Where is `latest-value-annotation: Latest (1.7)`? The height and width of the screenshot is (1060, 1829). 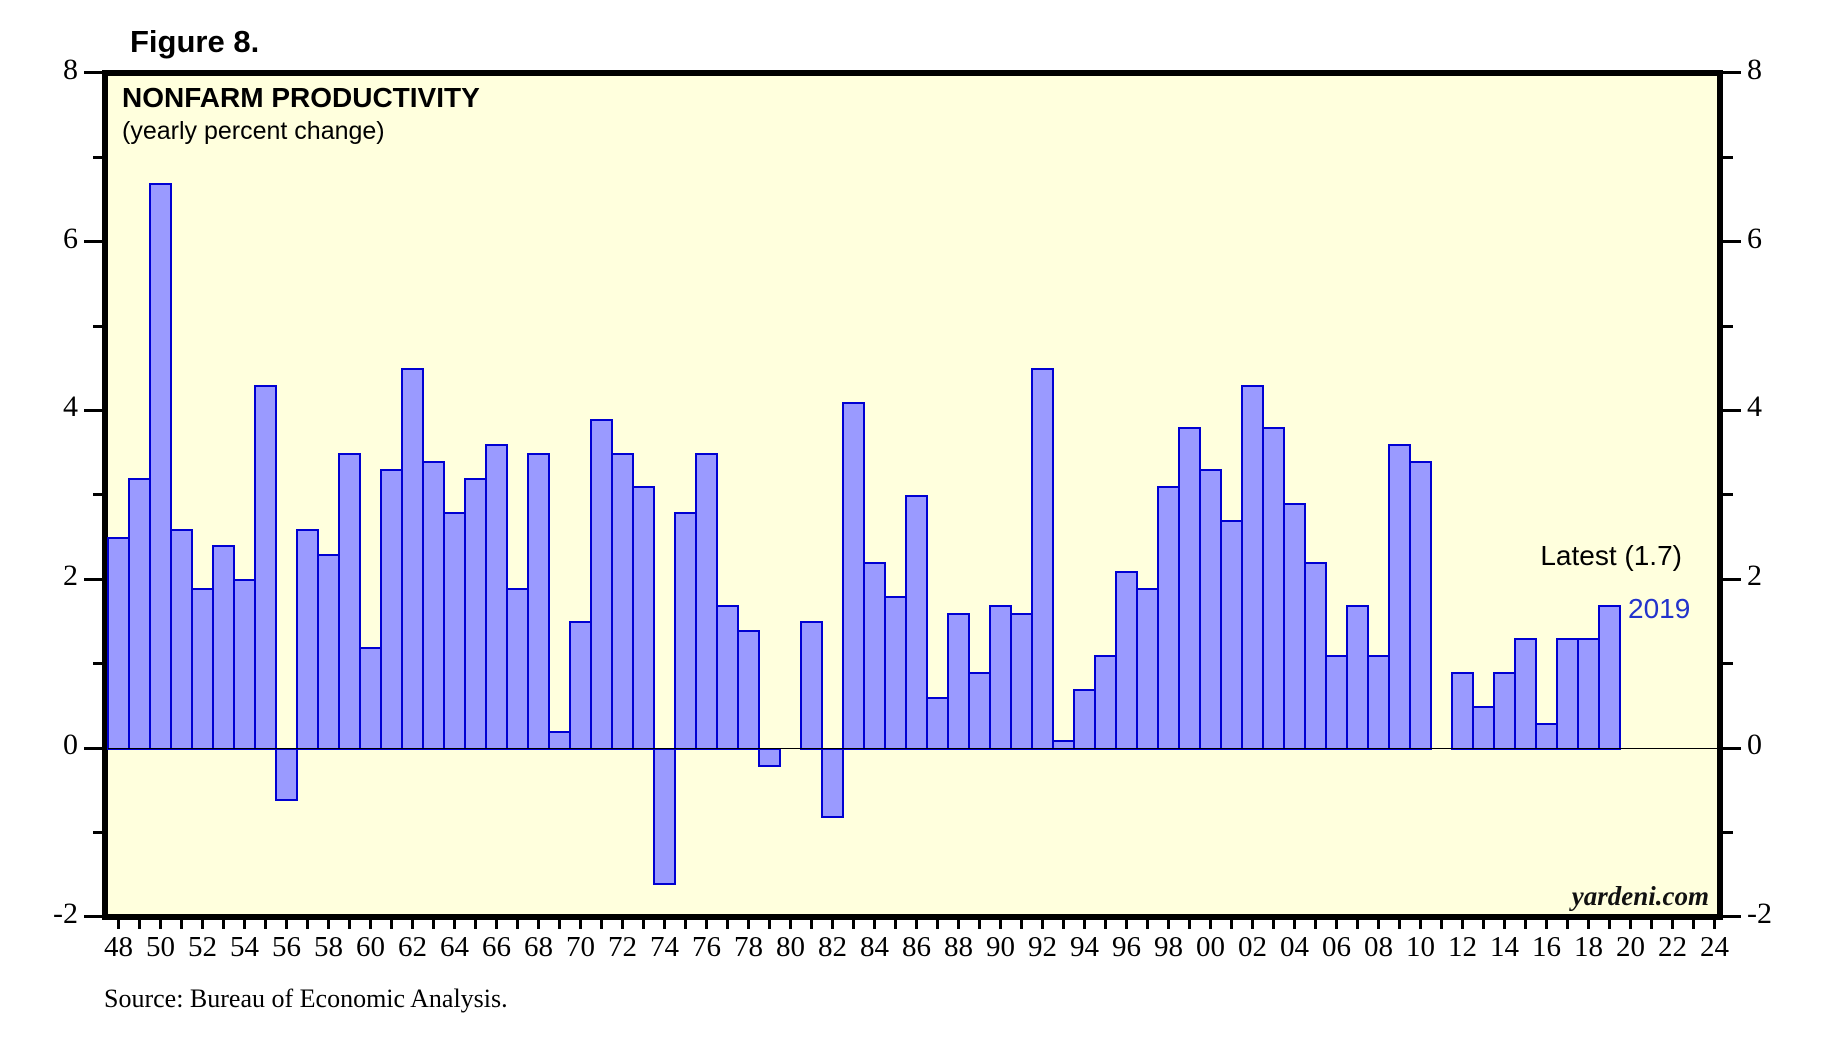 latest-value-annotation: Latest (1.7) is located at coordinates (1611, 555).